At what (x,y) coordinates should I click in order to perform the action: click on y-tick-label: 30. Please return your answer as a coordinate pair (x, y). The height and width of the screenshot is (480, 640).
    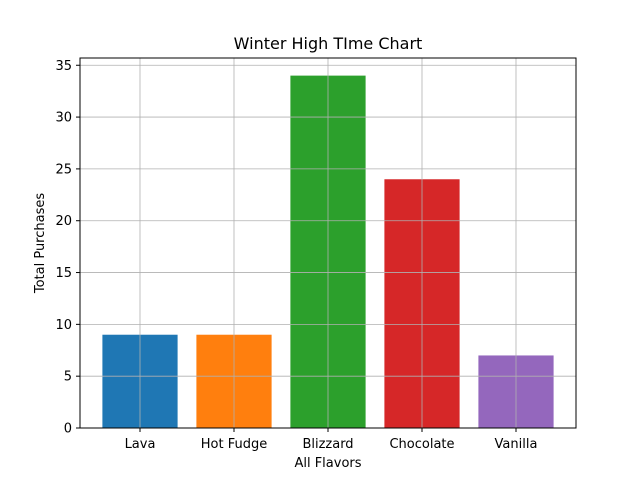
    Looking at the image, I should click on (63, 118).